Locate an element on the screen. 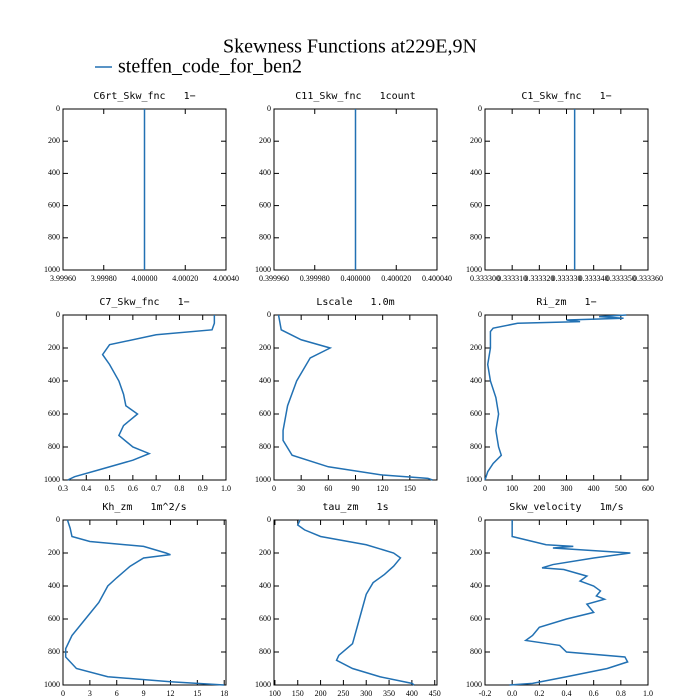 The image size is (700, 700). x-tick-label: 9 is located at coordinates (144, 693).